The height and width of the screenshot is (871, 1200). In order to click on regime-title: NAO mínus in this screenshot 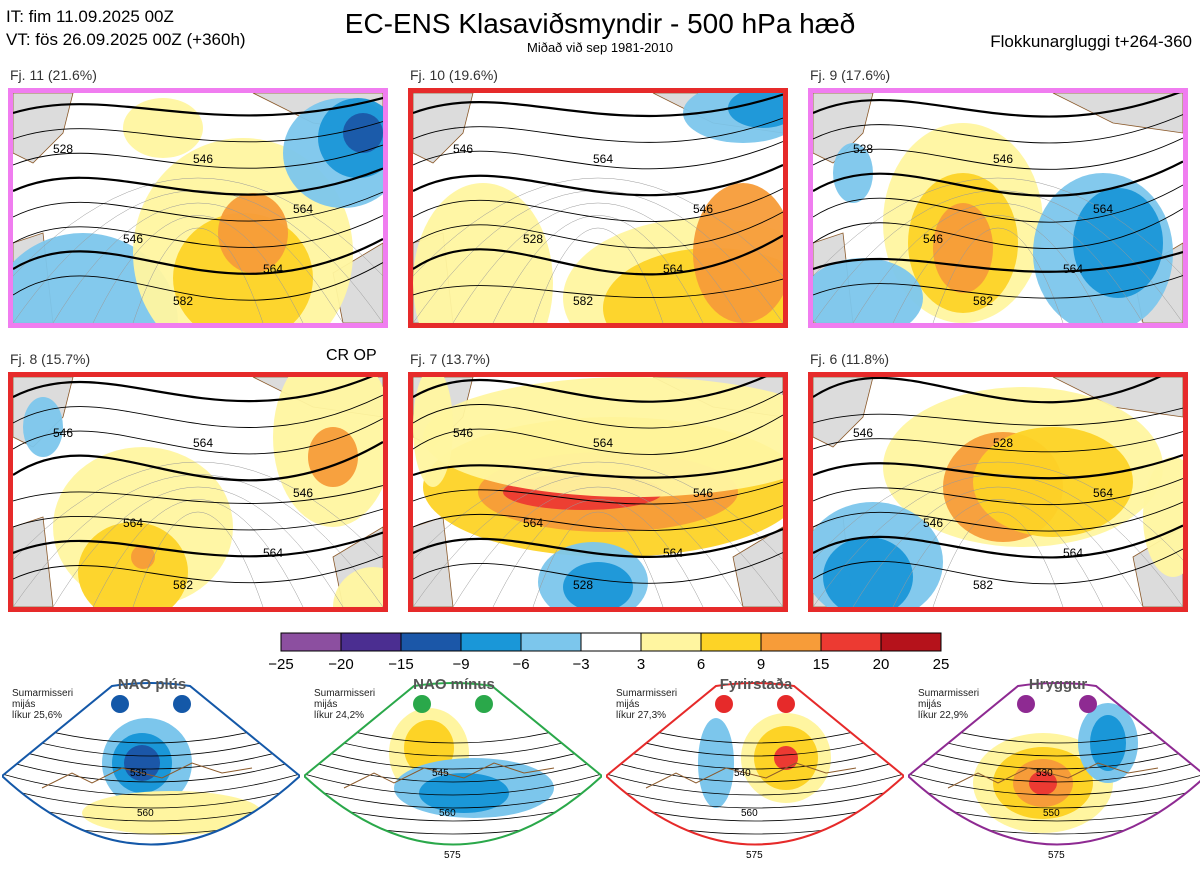, I will do `click(454, 684)`.